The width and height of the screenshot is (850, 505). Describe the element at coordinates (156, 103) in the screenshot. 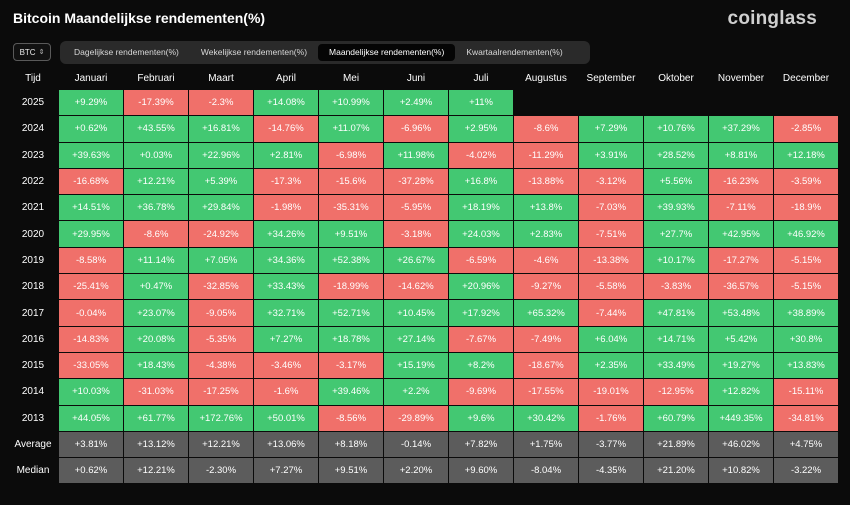

I see `return-cell: -17.39%` at that location.